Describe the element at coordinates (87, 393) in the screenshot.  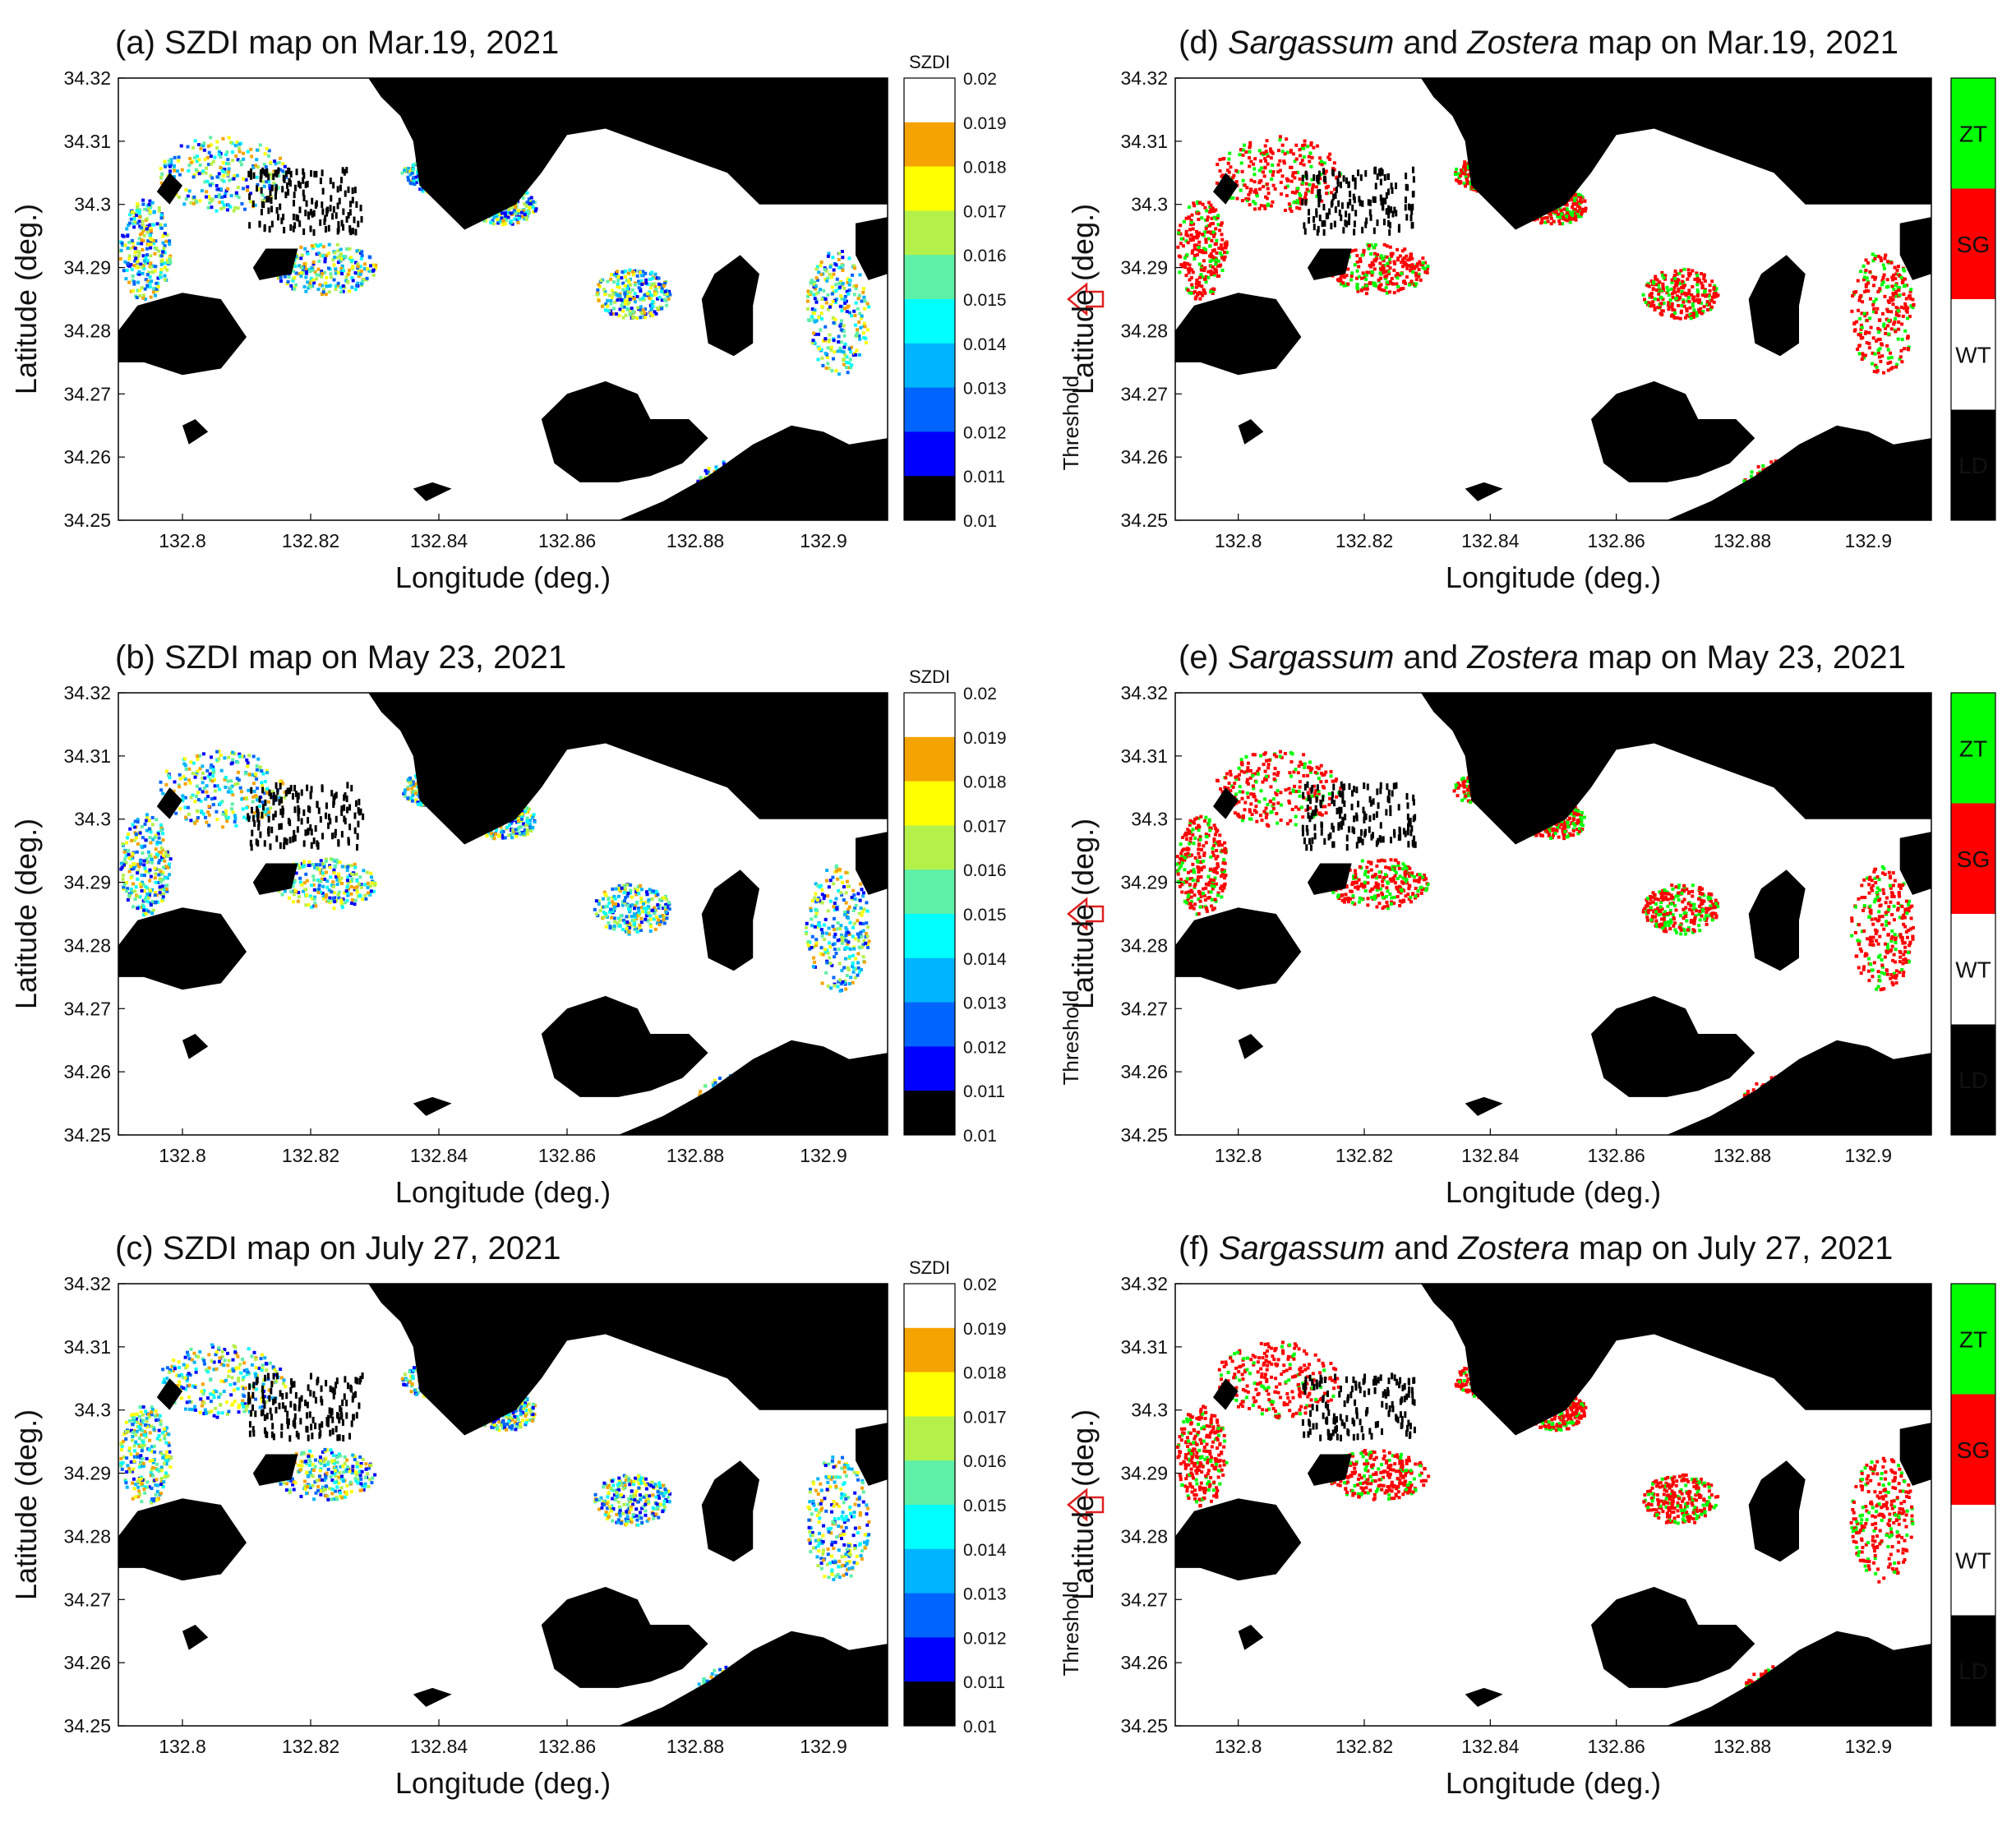
I see `y-tick-label: 34.27` at that location.